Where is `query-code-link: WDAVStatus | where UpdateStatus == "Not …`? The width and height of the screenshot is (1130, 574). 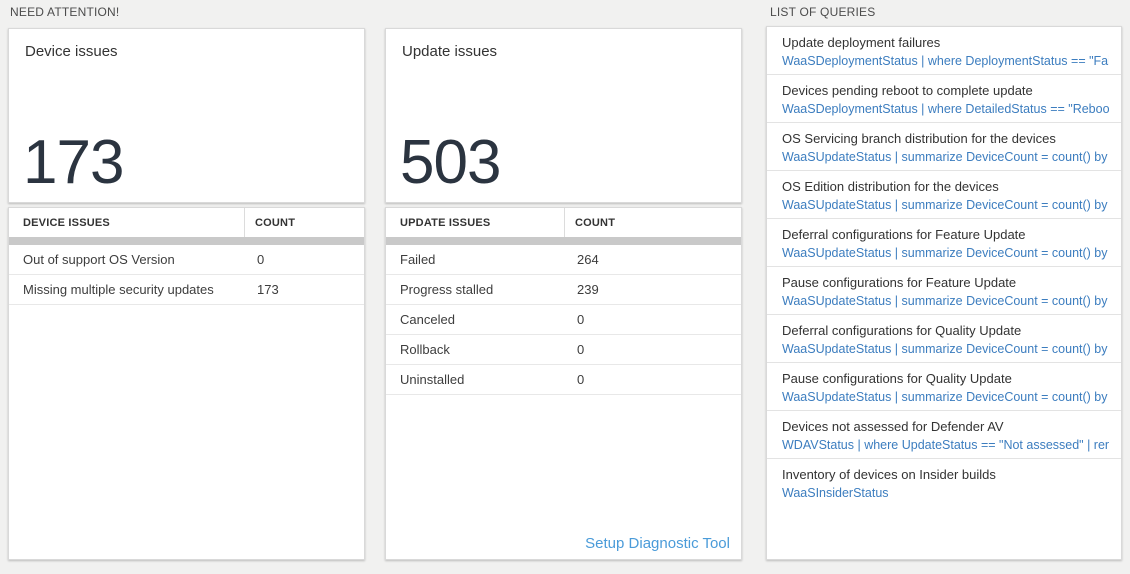
query-code-link: WDAVStatus | where UpdateStatus == "Not … is located at coordinates (945, 445).